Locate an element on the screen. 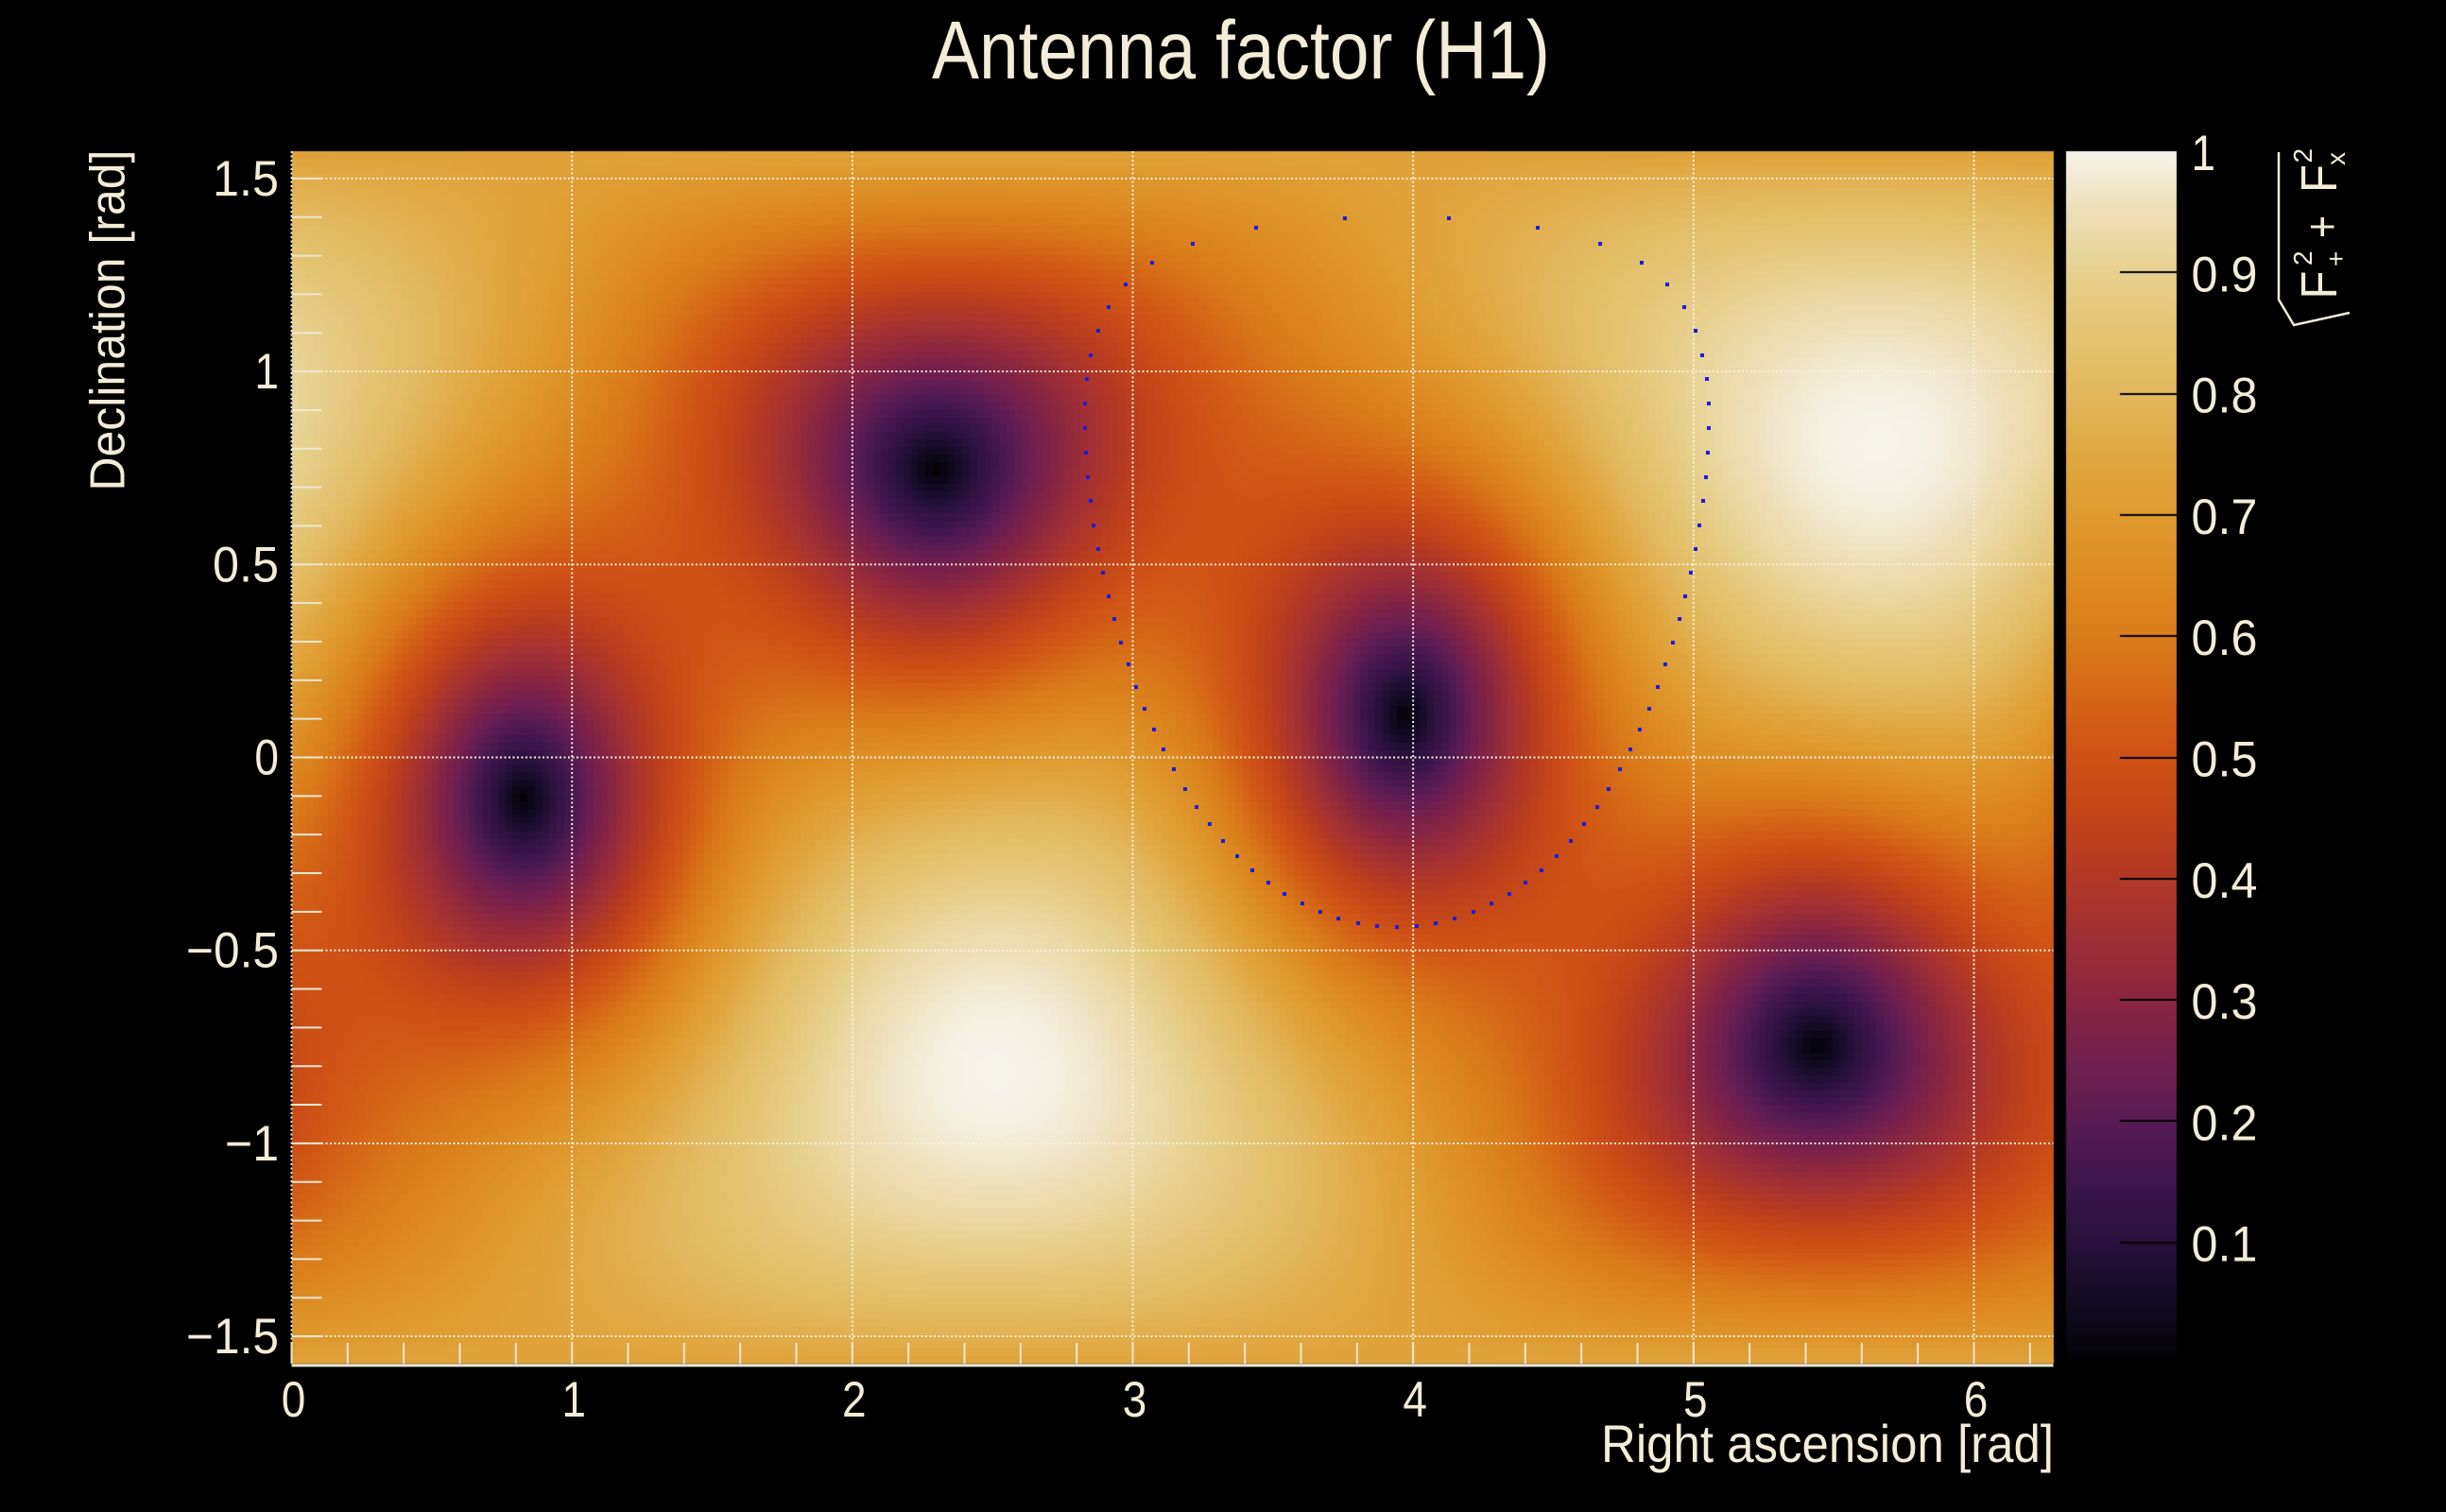 The height and width of the screenshot is (1512, 2446). svg-text: Declination [rad] is located at coordinates (108, 320).